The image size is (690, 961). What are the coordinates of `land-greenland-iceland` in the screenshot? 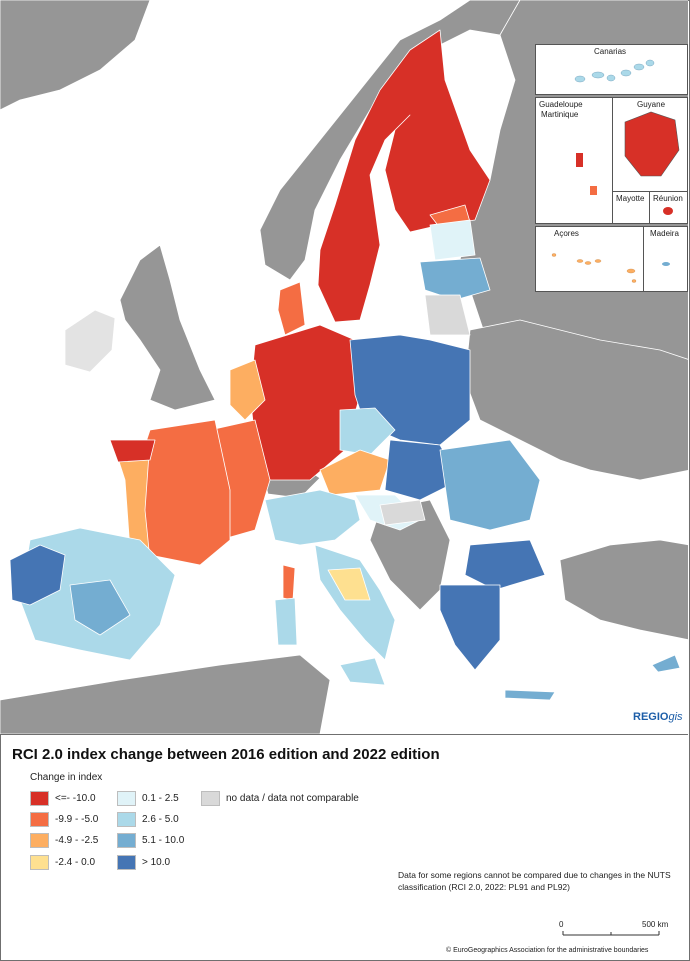 It's located at (75, 55).